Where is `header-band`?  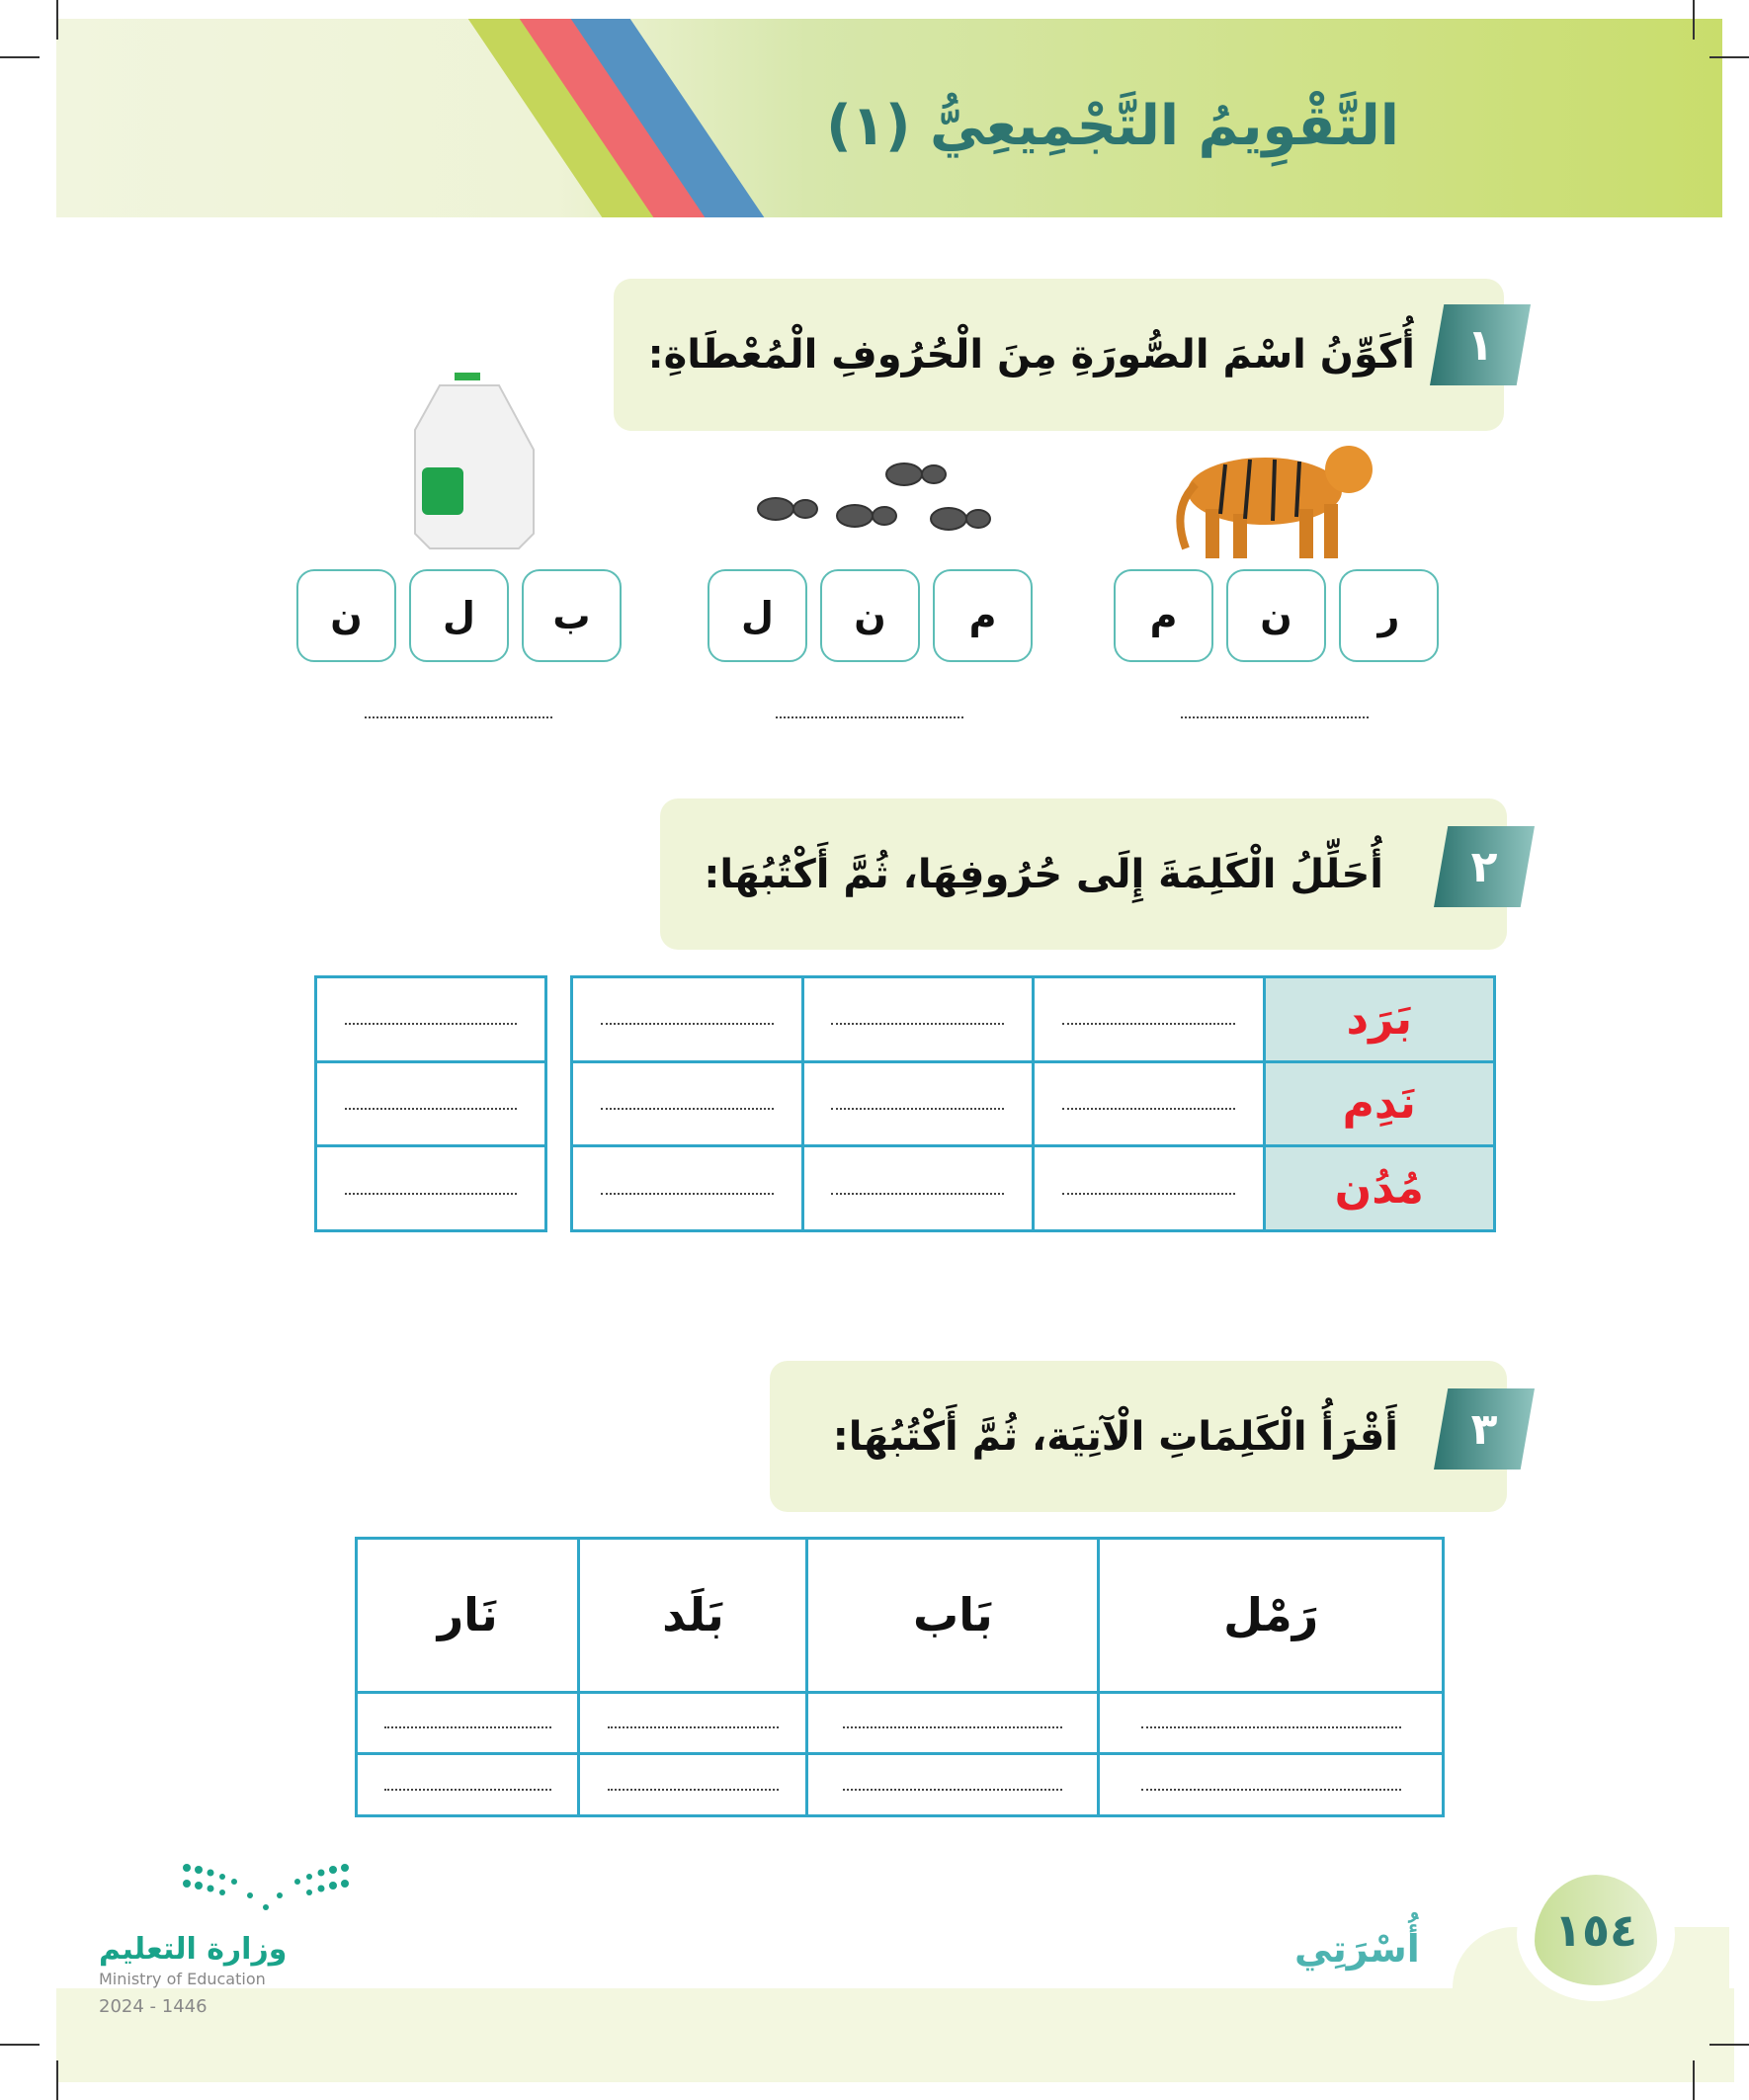
header-band is located at coordinates (889, 118).